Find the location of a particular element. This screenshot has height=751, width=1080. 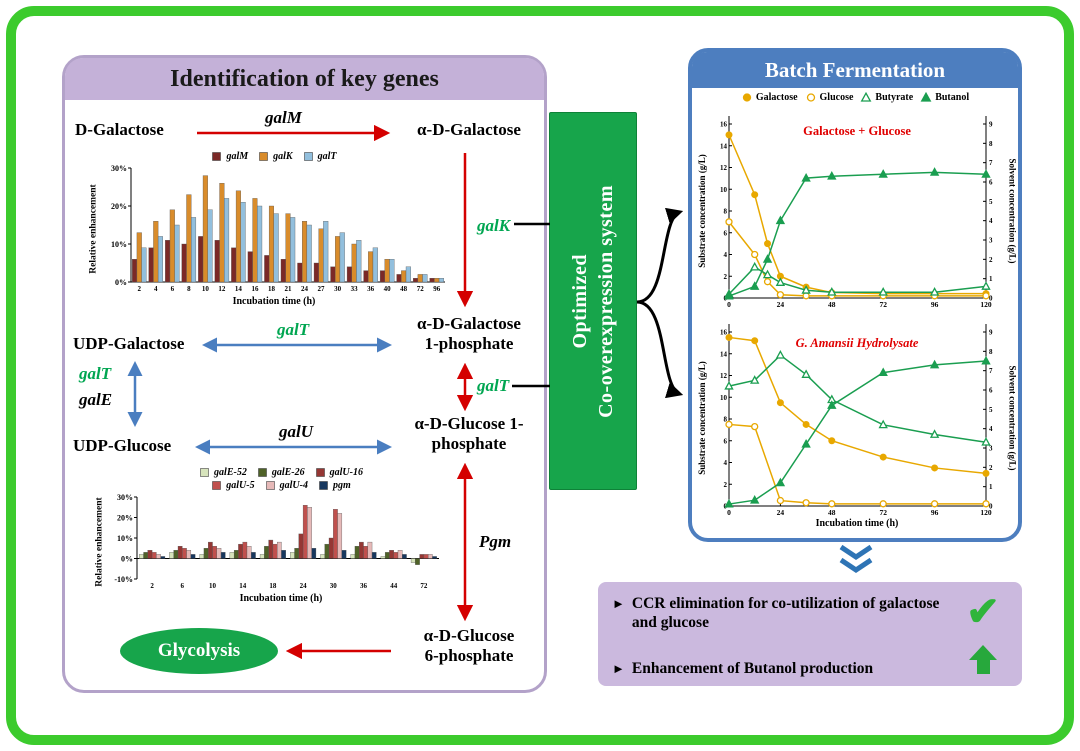

svg-text: 24 is located at coordinates (305, 289).